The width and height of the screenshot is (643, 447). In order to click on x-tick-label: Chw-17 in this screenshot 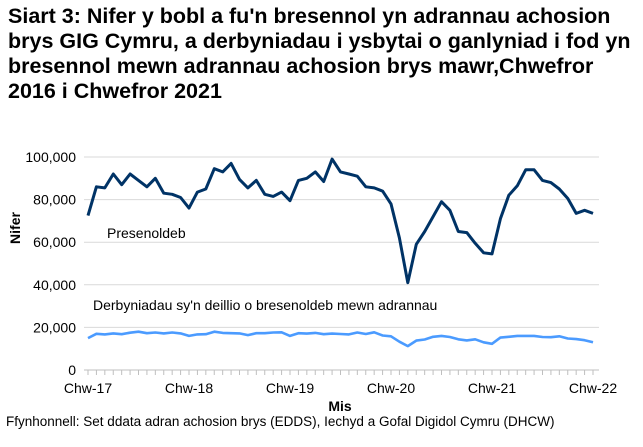, I will do `click(88, 388)`.